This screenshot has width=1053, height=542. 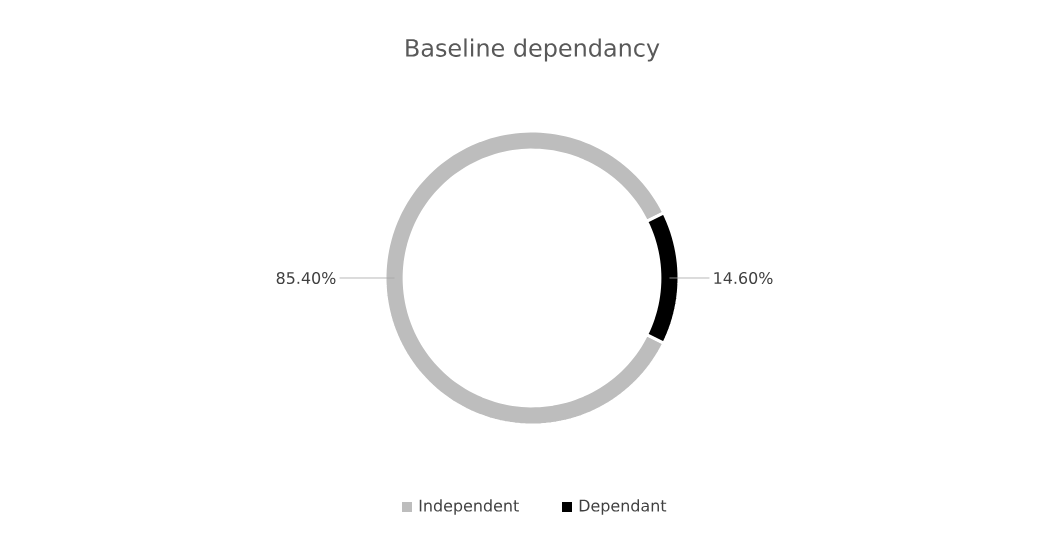 What do you see at coordinates (469, 507) in the screenshot?
I see `legend-label: Independent` at bounding box center [469, 507].